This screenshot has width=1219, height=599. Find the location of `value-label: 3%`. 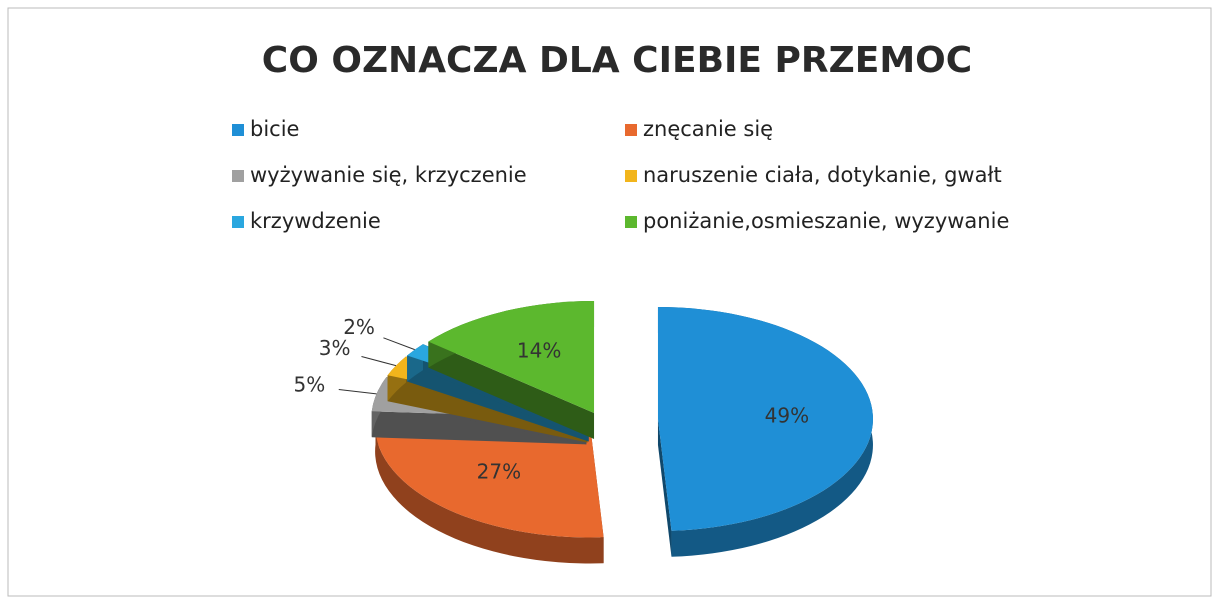

value-label: 3% is located at coordinates (335, 348).